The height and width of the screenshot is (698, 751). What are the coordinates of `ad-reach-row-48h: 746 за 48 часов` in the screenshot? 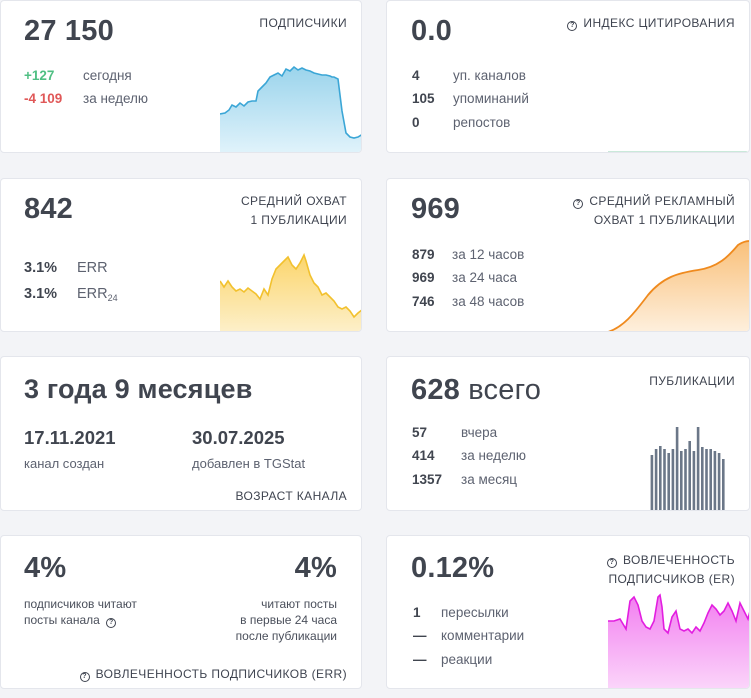 It's located at (512, 302).